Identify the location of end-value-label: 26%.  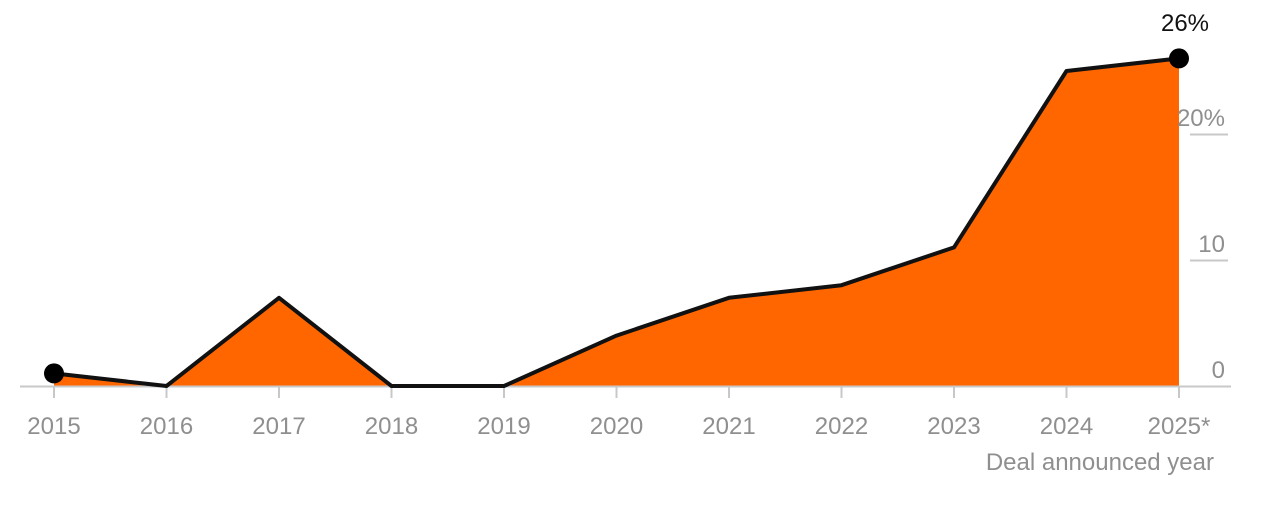
(1185, 23).